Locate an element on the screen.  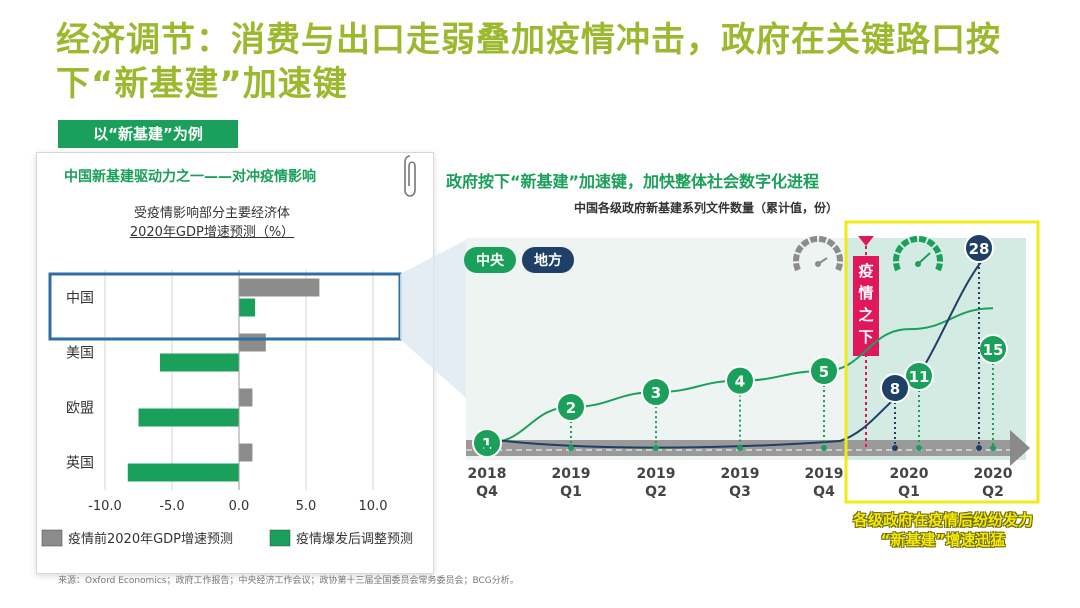
left-panel-title: 中国新基建驱动力之一——对冲疫情影响 is located at coordinates (190, 177).